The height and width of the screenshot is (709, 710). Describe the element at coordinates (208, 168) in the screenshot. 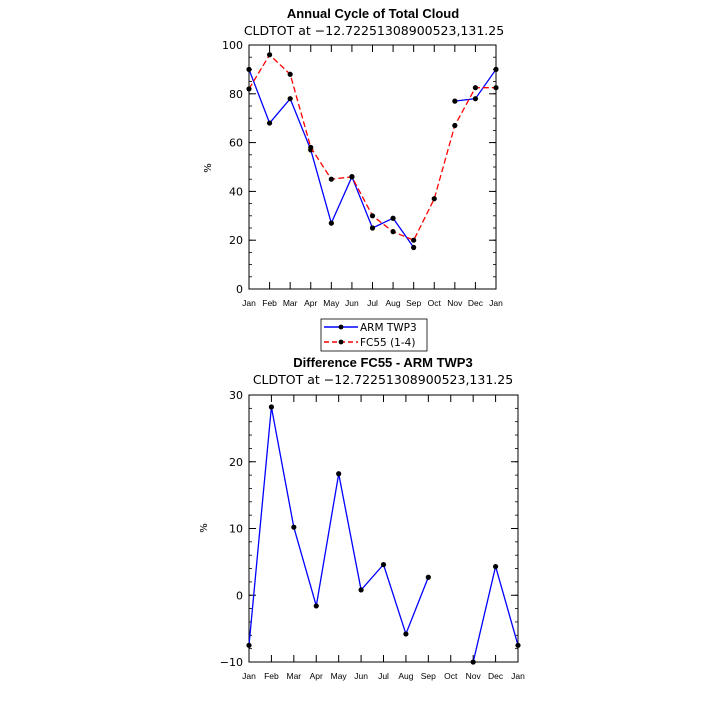

I see `chart-1-ylabel: %` at that location.